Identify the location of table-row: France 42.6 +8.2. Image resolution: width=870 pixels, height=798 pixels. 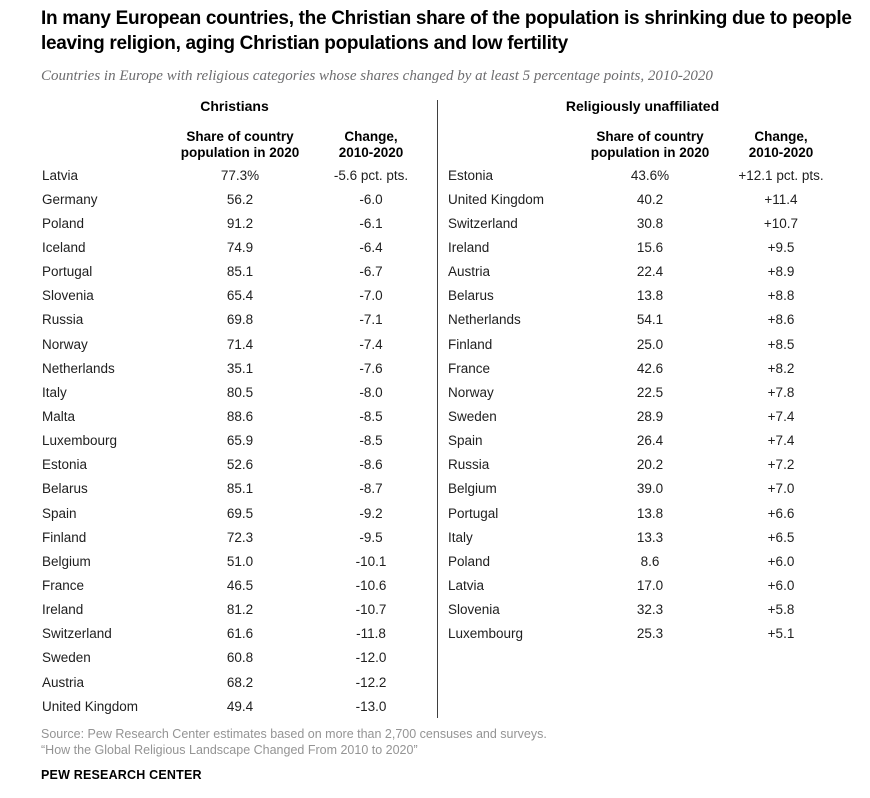
(642, 368).